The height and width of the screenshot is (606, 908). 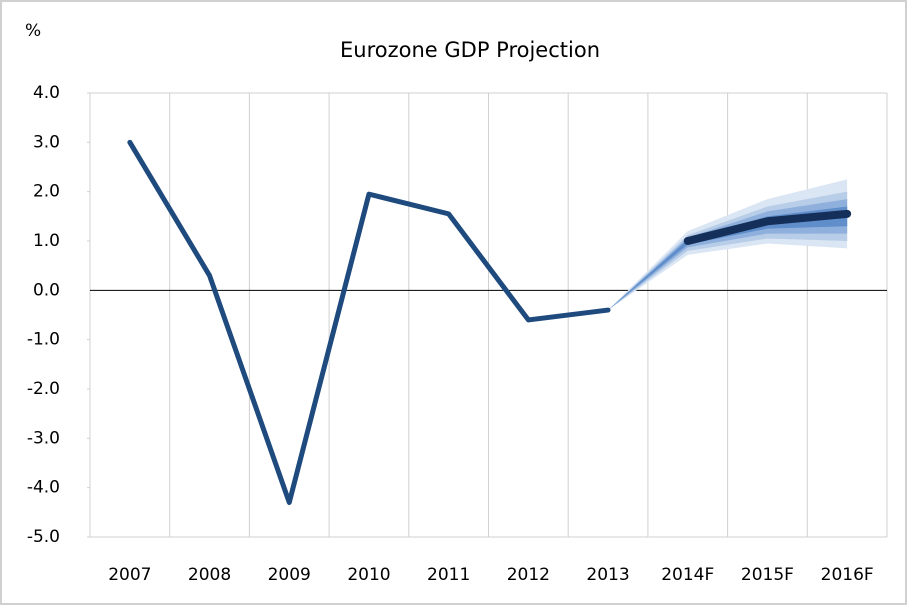 I want to click on x-tick-label: 2012, so click(x=528, y=575).